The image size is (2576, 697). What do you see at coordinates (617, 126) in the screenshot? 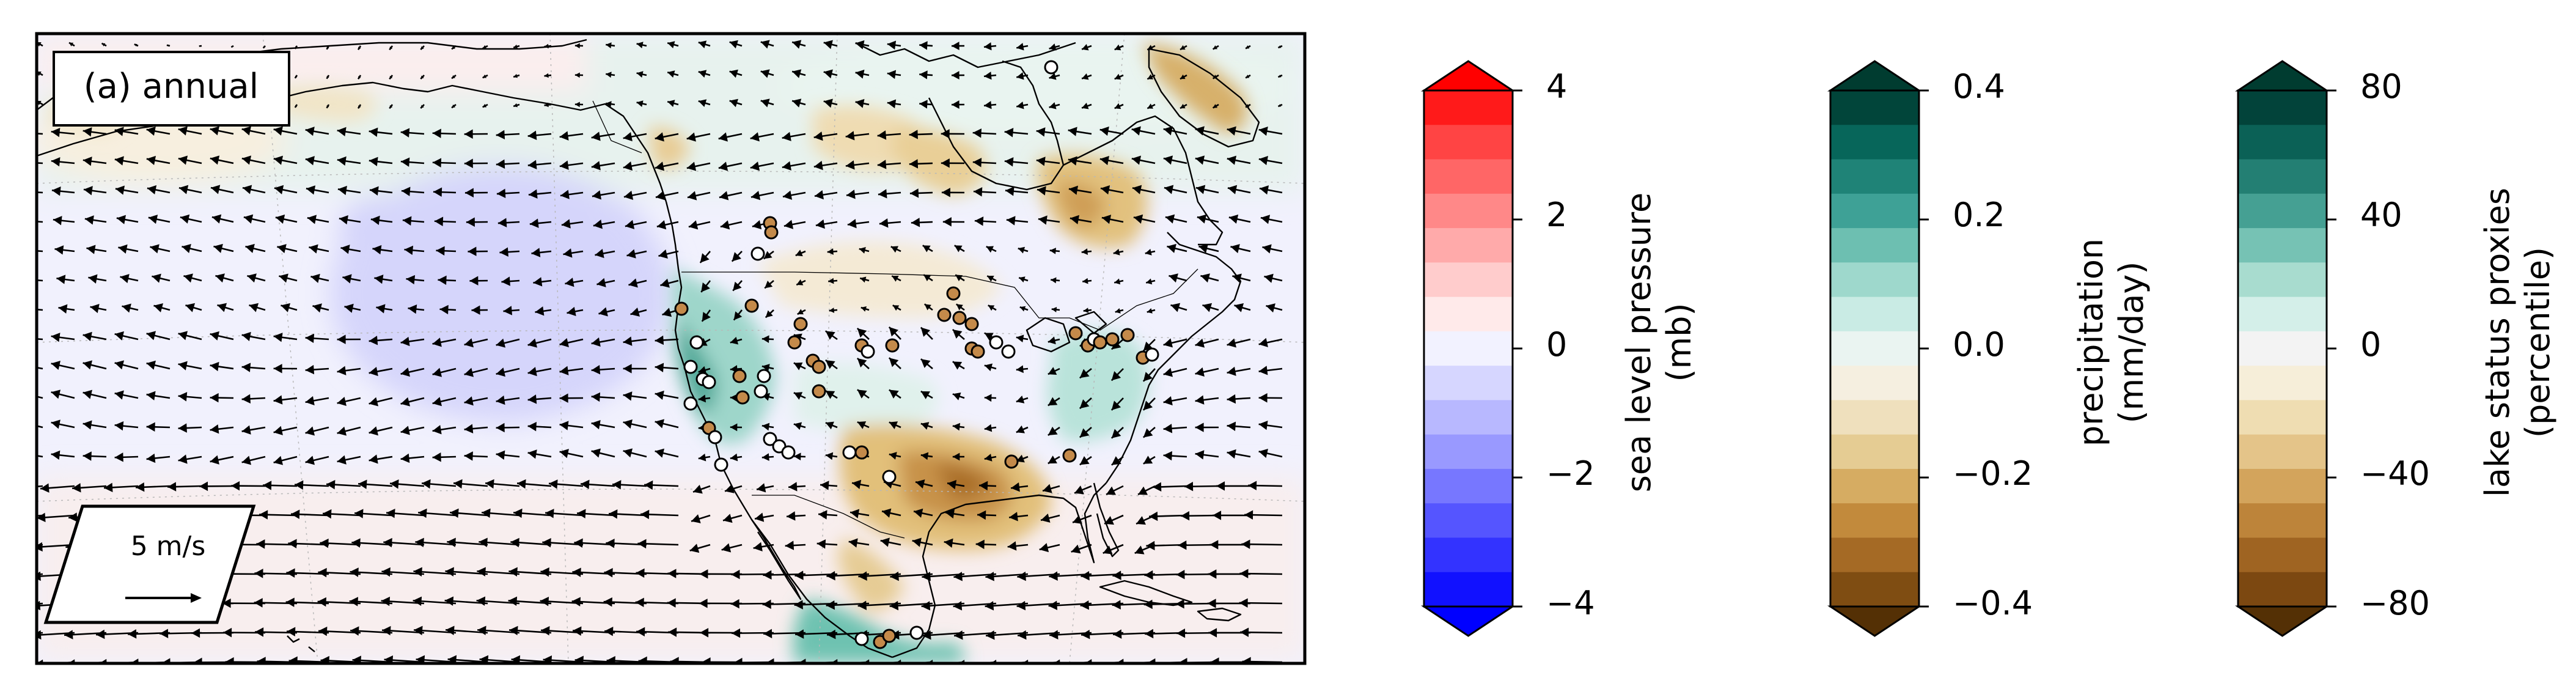
I see `alaska-border` at bounding box center [617, 126].